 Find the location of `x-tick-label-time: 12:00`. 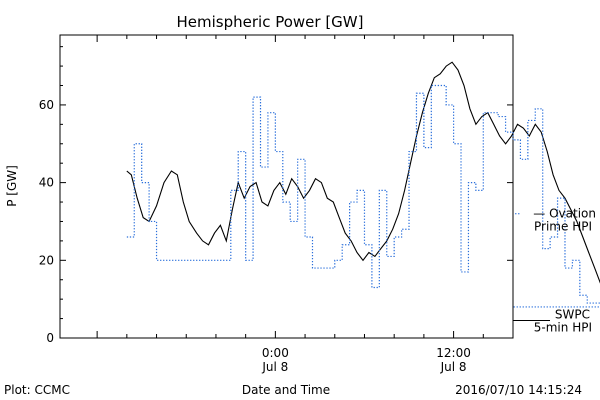

x-tick-label-time: 12:00 is located at coordinates (453, 353).